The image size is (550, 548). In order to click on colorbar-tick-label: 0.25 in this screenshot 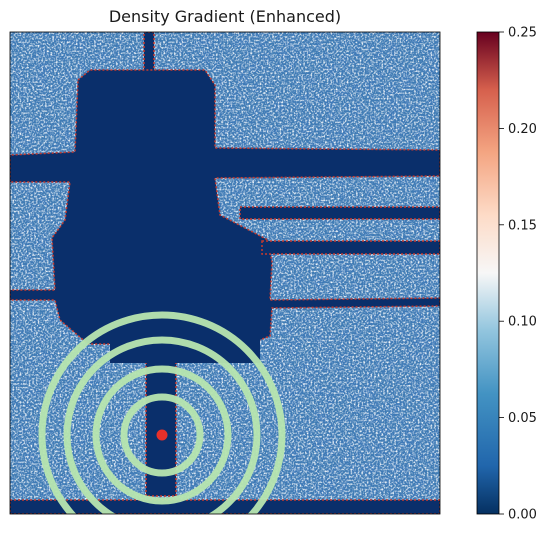, I will do `click(522, 33)`.